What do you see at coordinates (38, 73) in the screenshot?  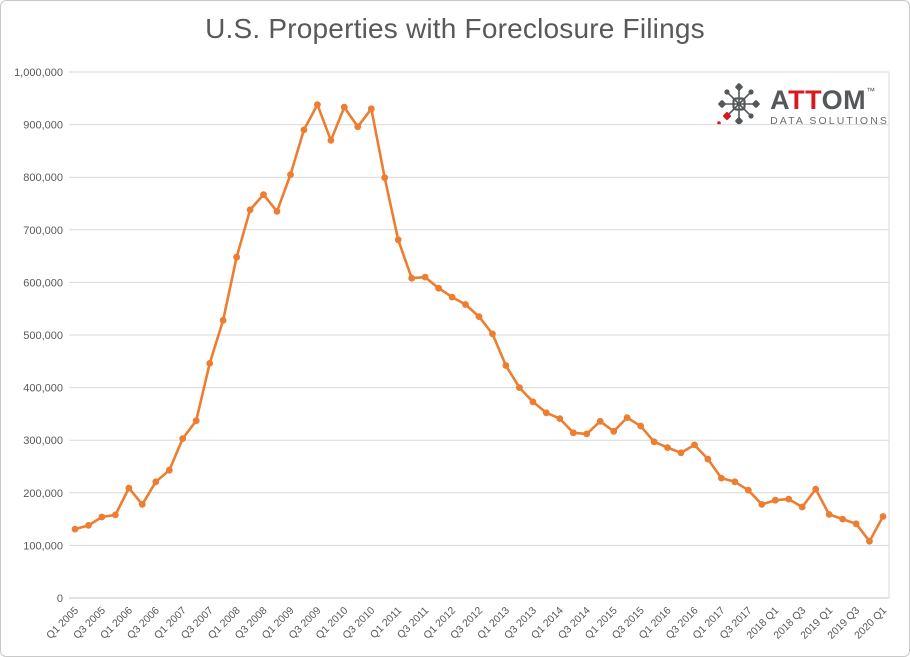 I see `svg-text: 1,000,000` at bounding box center [38, 73].